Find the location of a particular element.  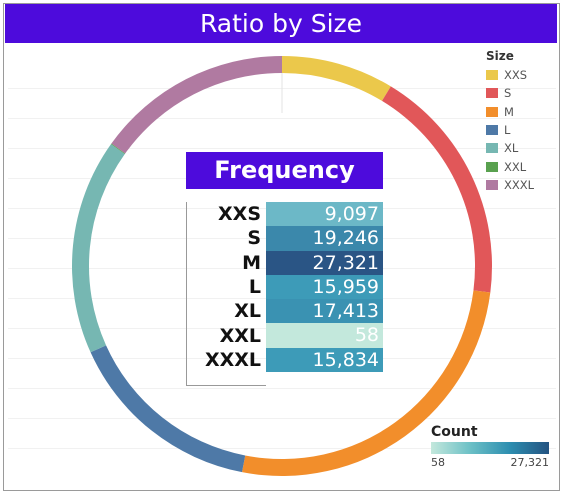

donut-slice-xl is located at coordinates (98, 248).